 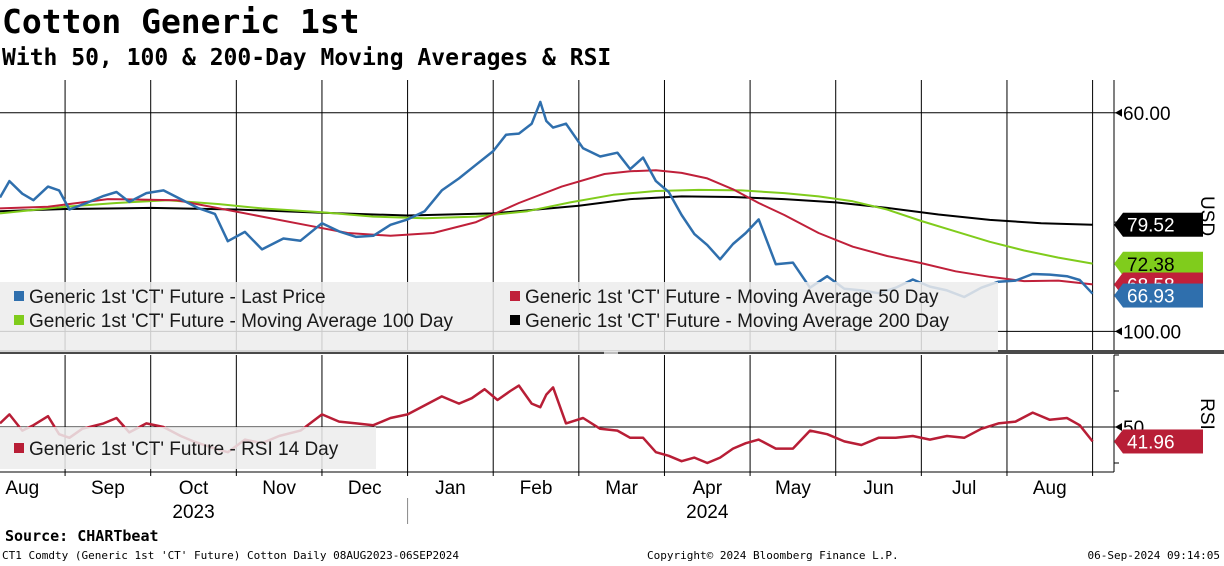 What do you see at coordinates (1151, 442) in the screenshot?
I see `badge-rsi-text: 41.96` at bounding box center [1151, 442].